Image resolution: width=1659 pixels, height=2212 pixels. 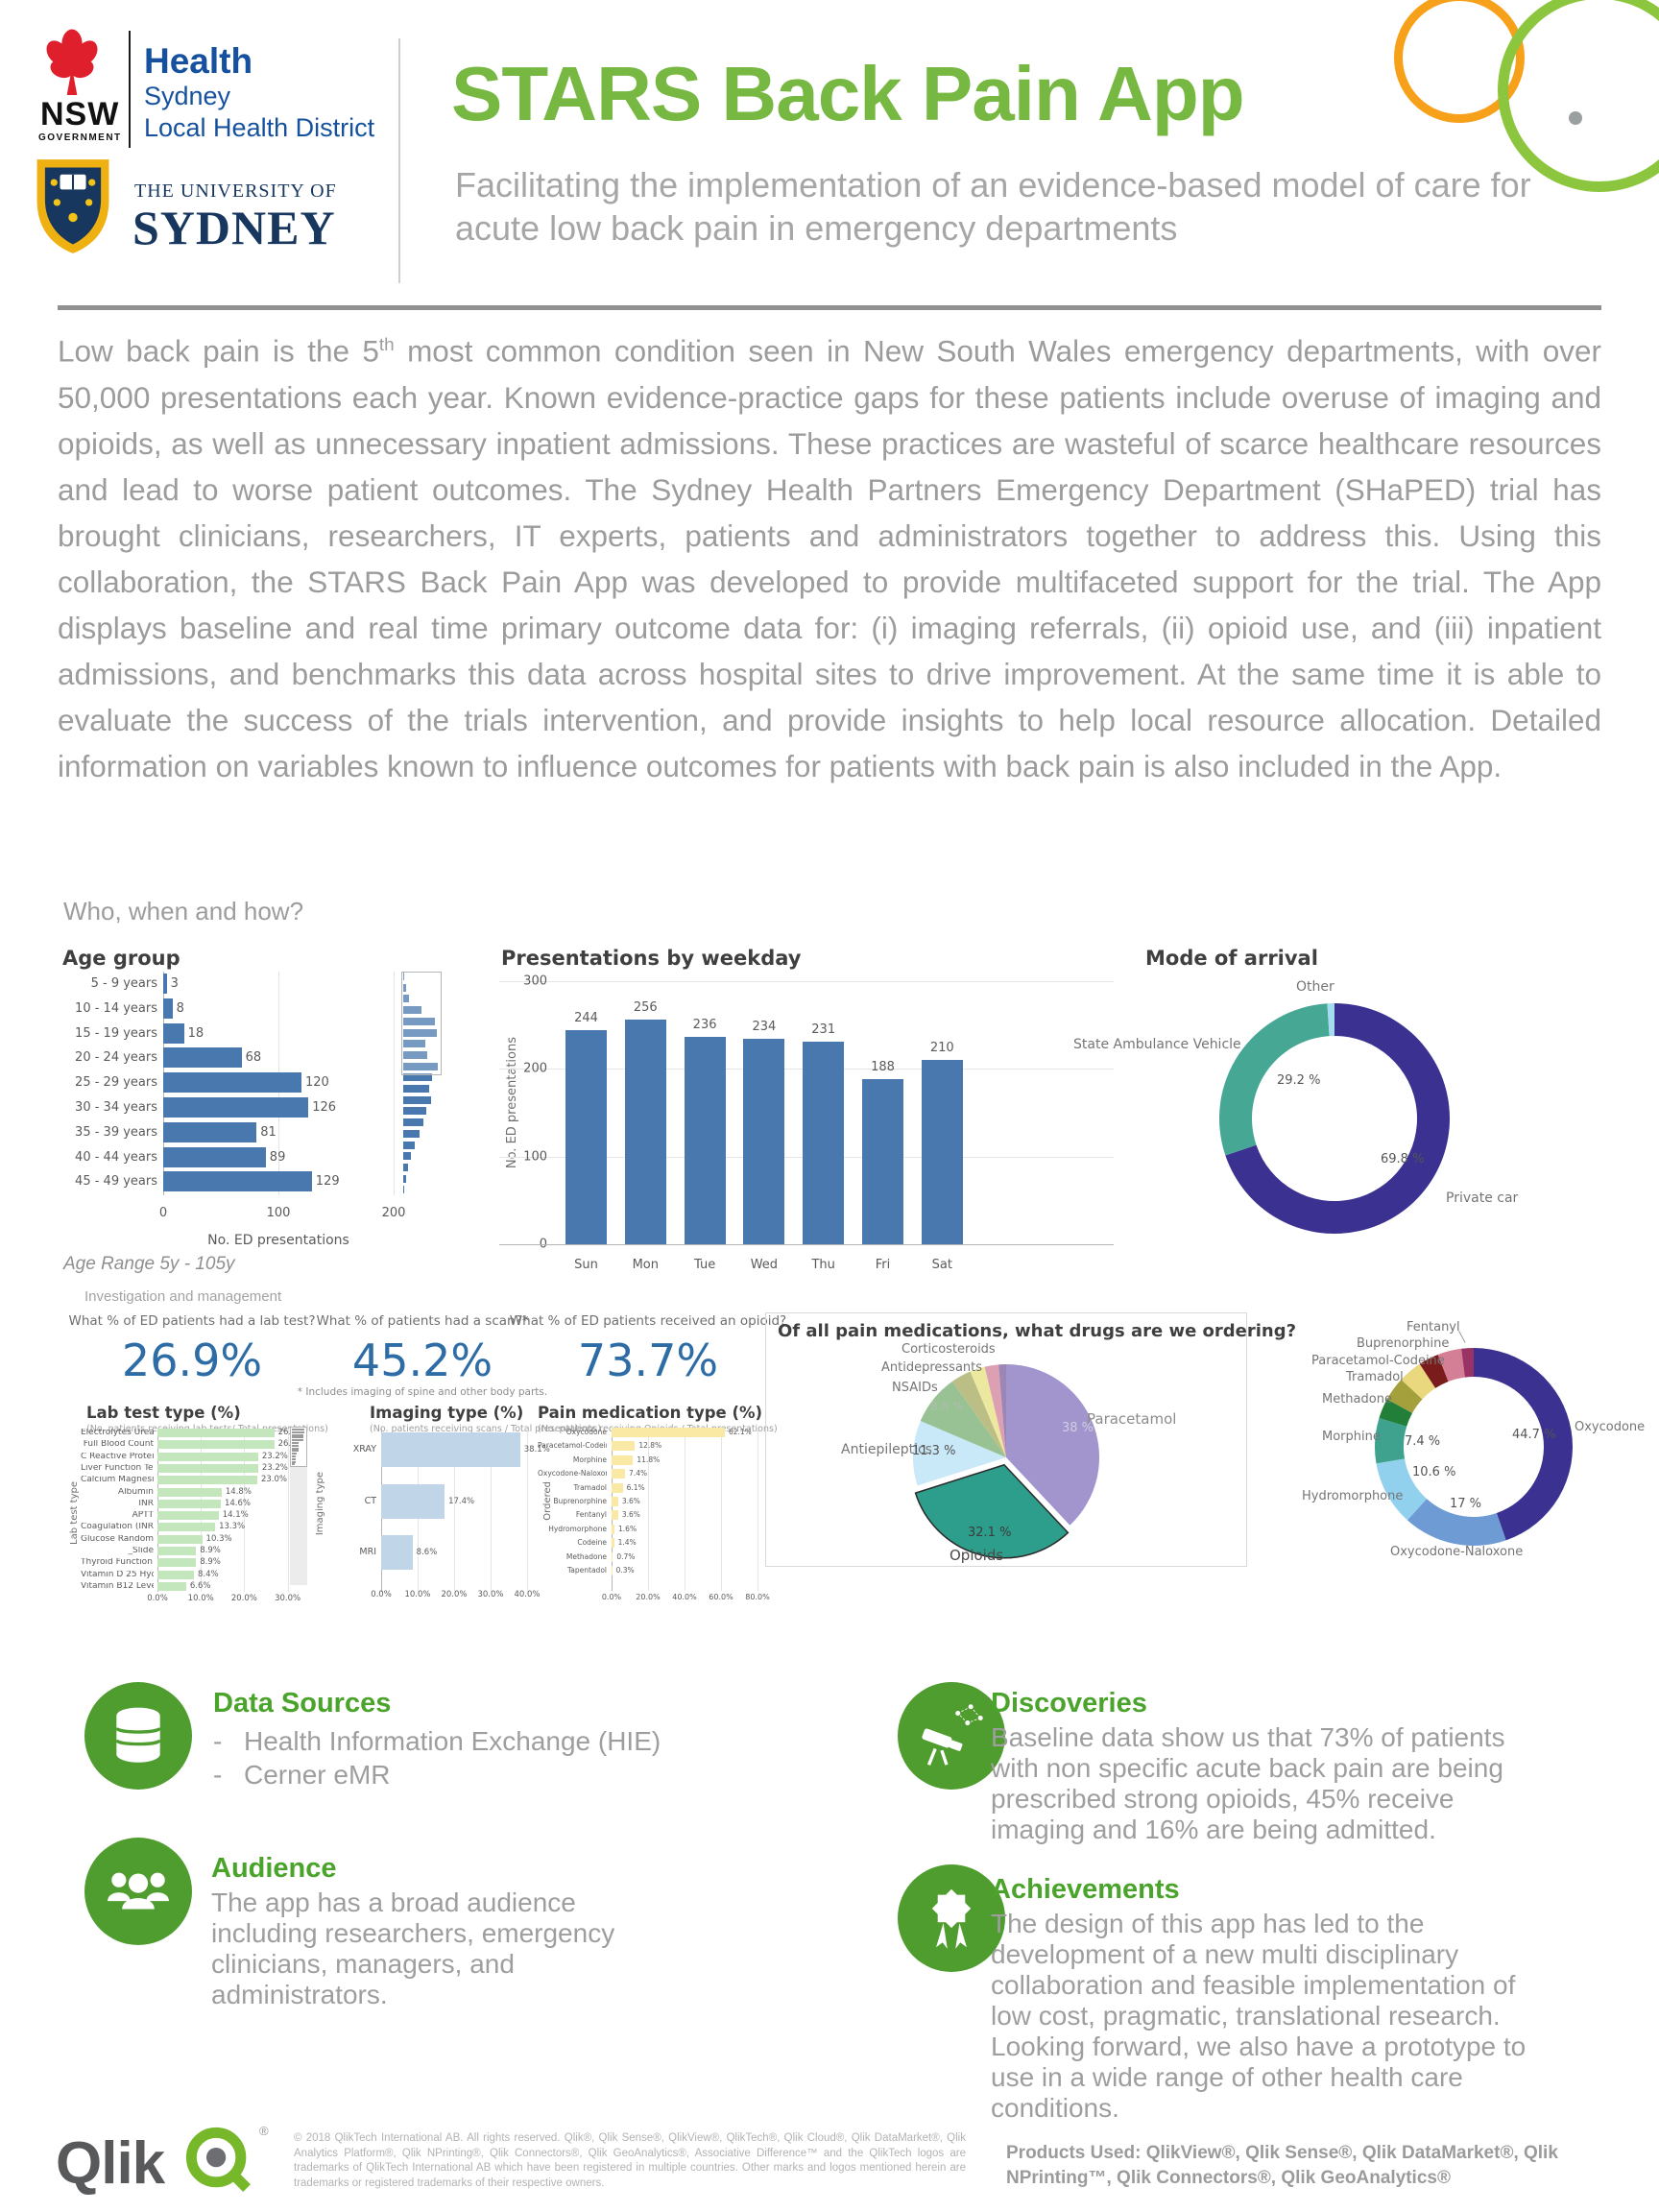 What do you see at coordinates (586, 1018) in the screenshot?
I see `bar-value-label: 244` at bounding box center [586, 1018].